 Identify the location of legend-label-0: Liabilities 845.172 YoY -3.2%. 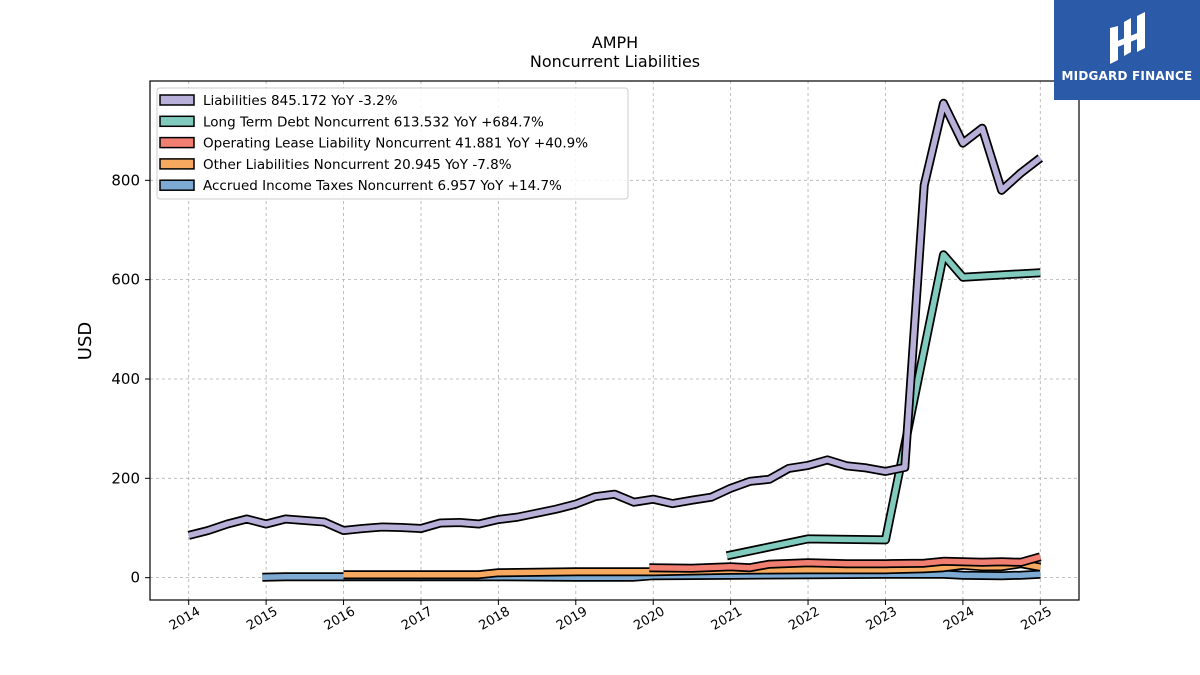
(300, 101).